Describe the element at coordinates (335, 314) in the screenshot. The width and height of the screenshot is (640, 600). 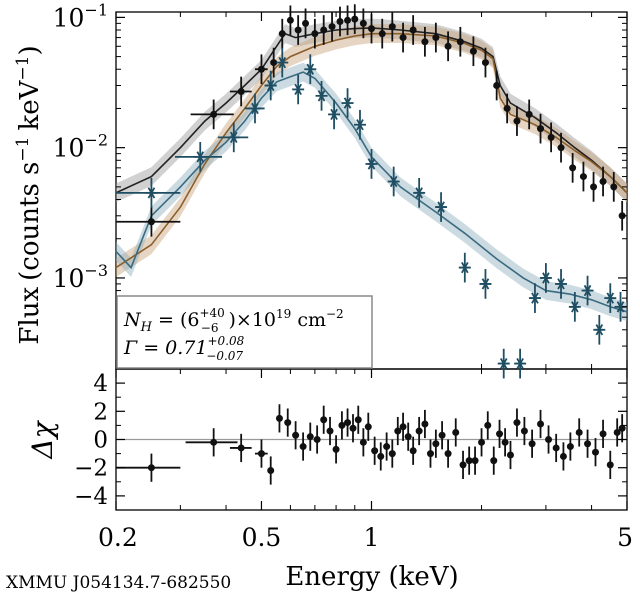
I see `legend-nh-units-exponent: −2` at that location.